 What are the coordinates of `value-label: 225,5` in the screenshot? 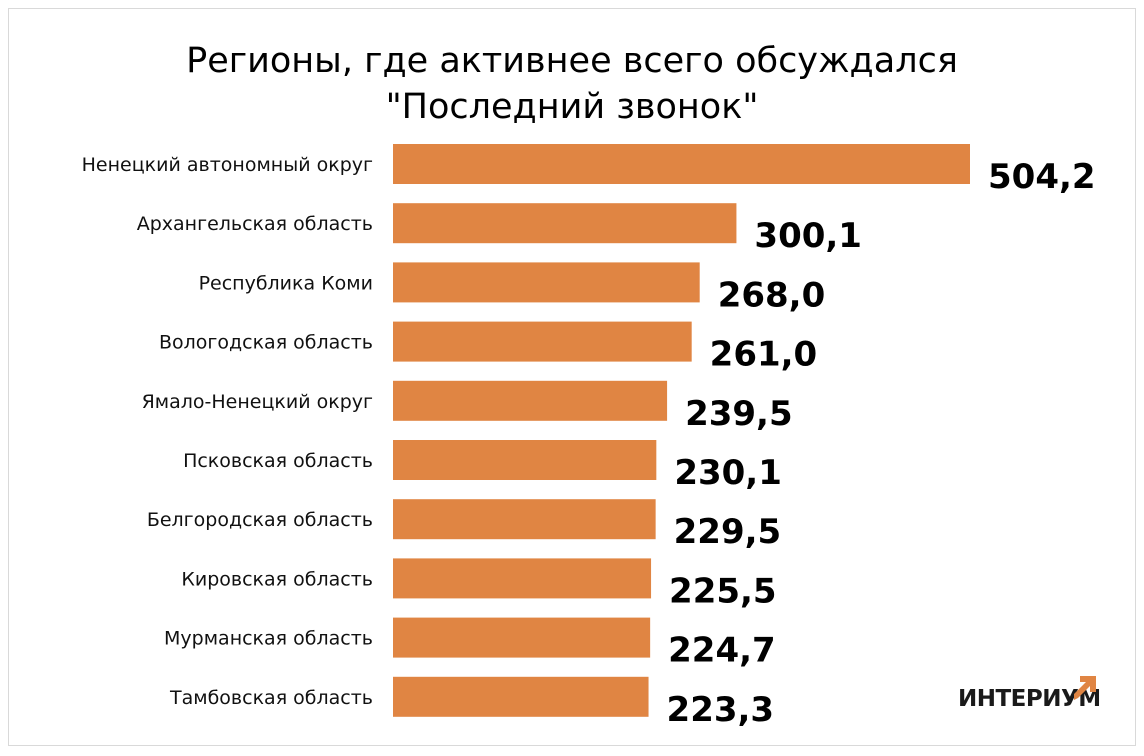 It's located at (723, 591).